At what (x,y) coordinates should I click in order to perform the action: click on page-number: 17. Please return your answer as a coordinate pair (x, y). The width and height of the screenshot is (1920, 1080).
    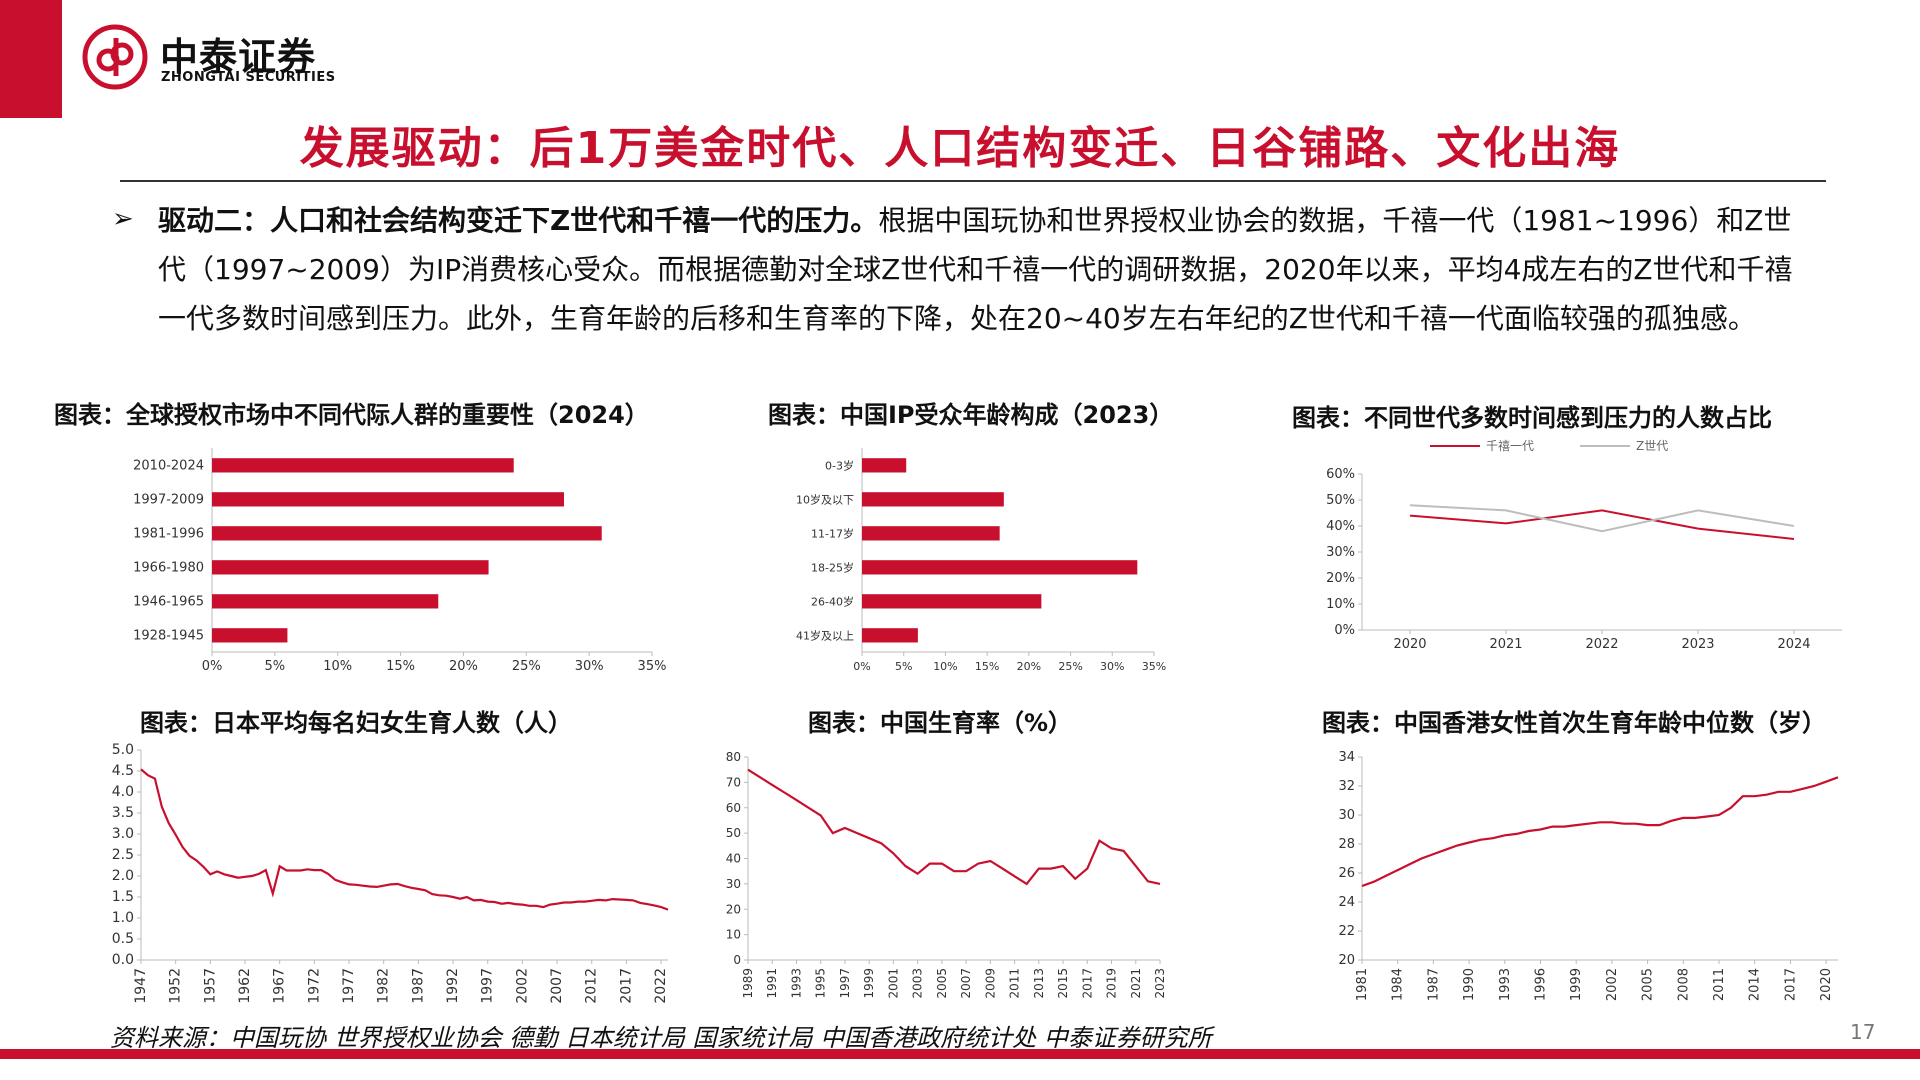
    Looking at the image, I should click on (1863, 1032).